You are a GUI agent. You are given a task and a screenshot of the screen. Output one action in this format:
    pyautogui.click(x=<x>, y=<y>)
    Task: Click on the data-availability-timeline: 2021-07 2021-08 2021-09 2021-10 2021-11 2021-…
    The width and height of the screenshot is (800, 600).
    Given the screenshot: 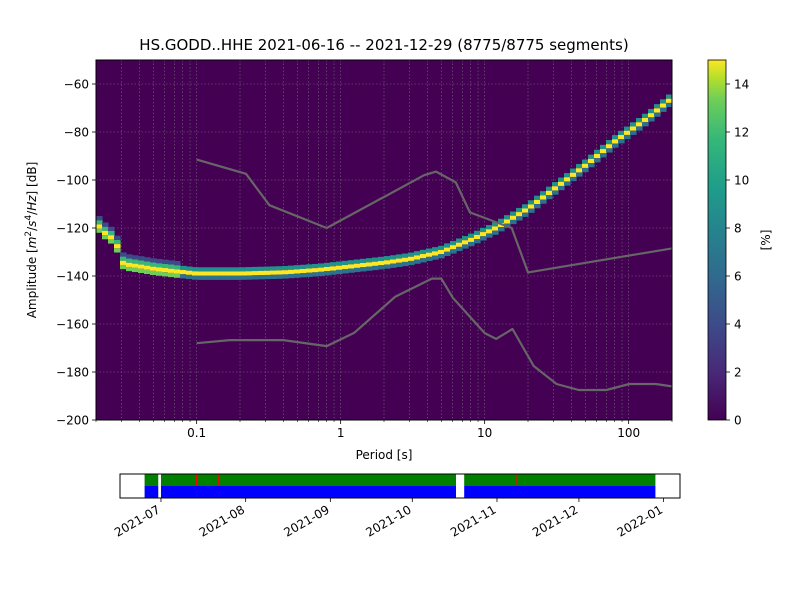 What is the action you would take?
    pyautogui.click(x=396, y=506)
    